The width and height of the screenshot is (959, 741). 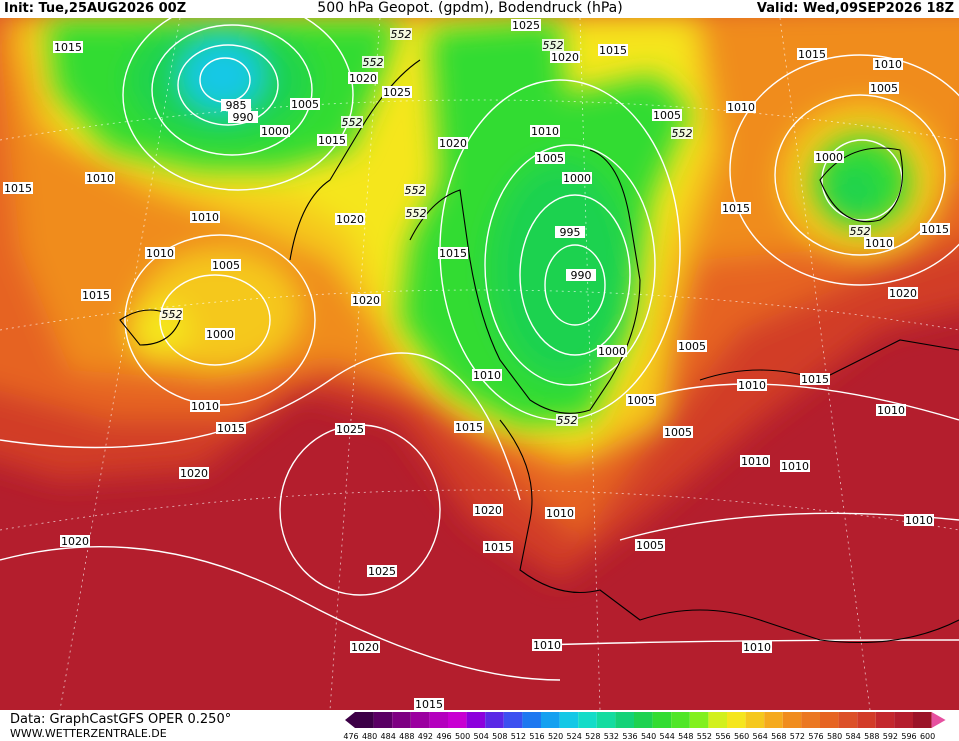 What do you see at coordinates (815, 736) in the screenshot?
I see `scale-label: 576` at bounding box center [815, 736].